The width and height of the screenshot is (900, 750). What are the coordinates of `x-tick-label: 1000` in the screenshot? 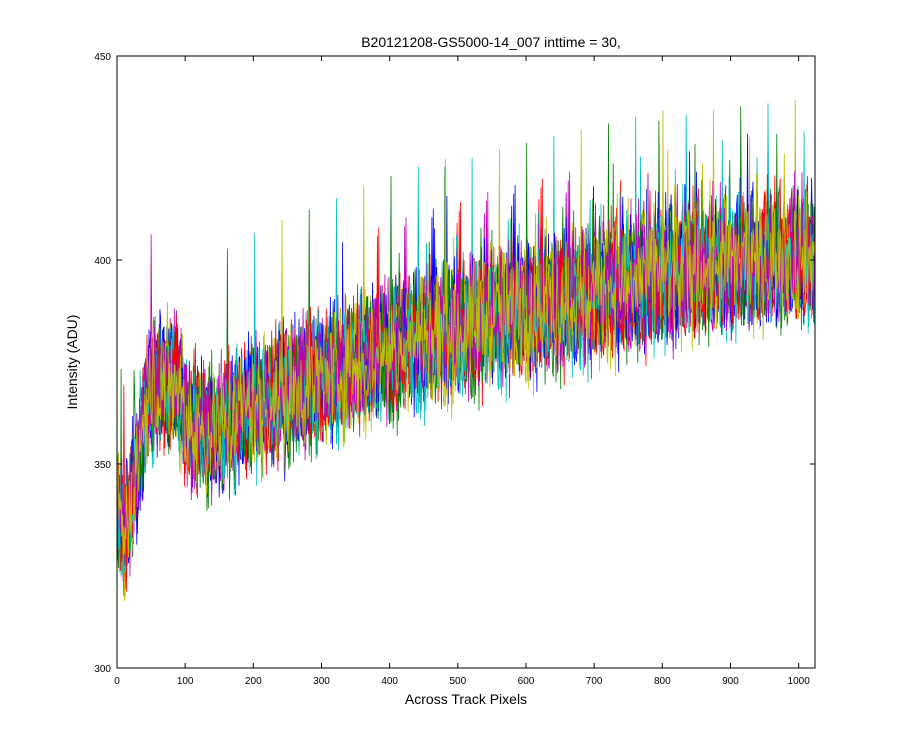 It's located at (799, 681).